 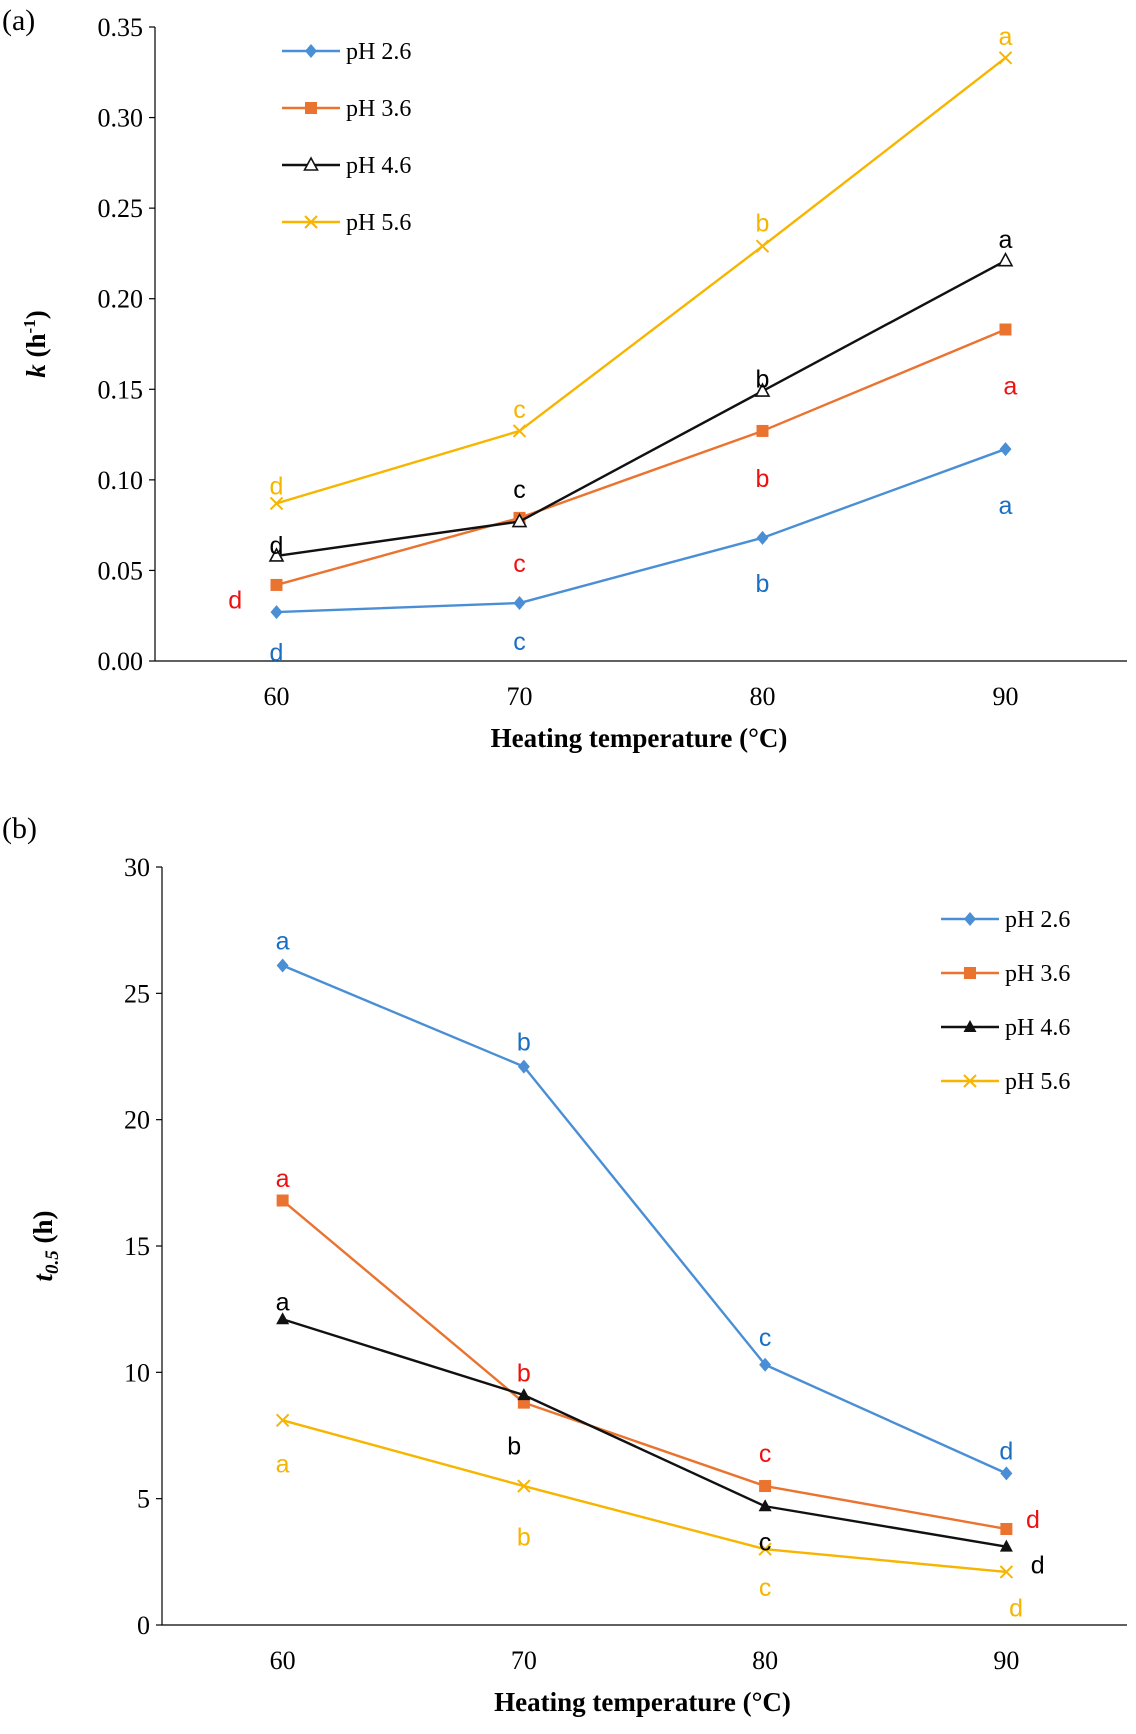 What do you see at coordinates (18, 20) in the screenshot?
I see `panel-a-label: (a)` at bounding box center [18, 20].